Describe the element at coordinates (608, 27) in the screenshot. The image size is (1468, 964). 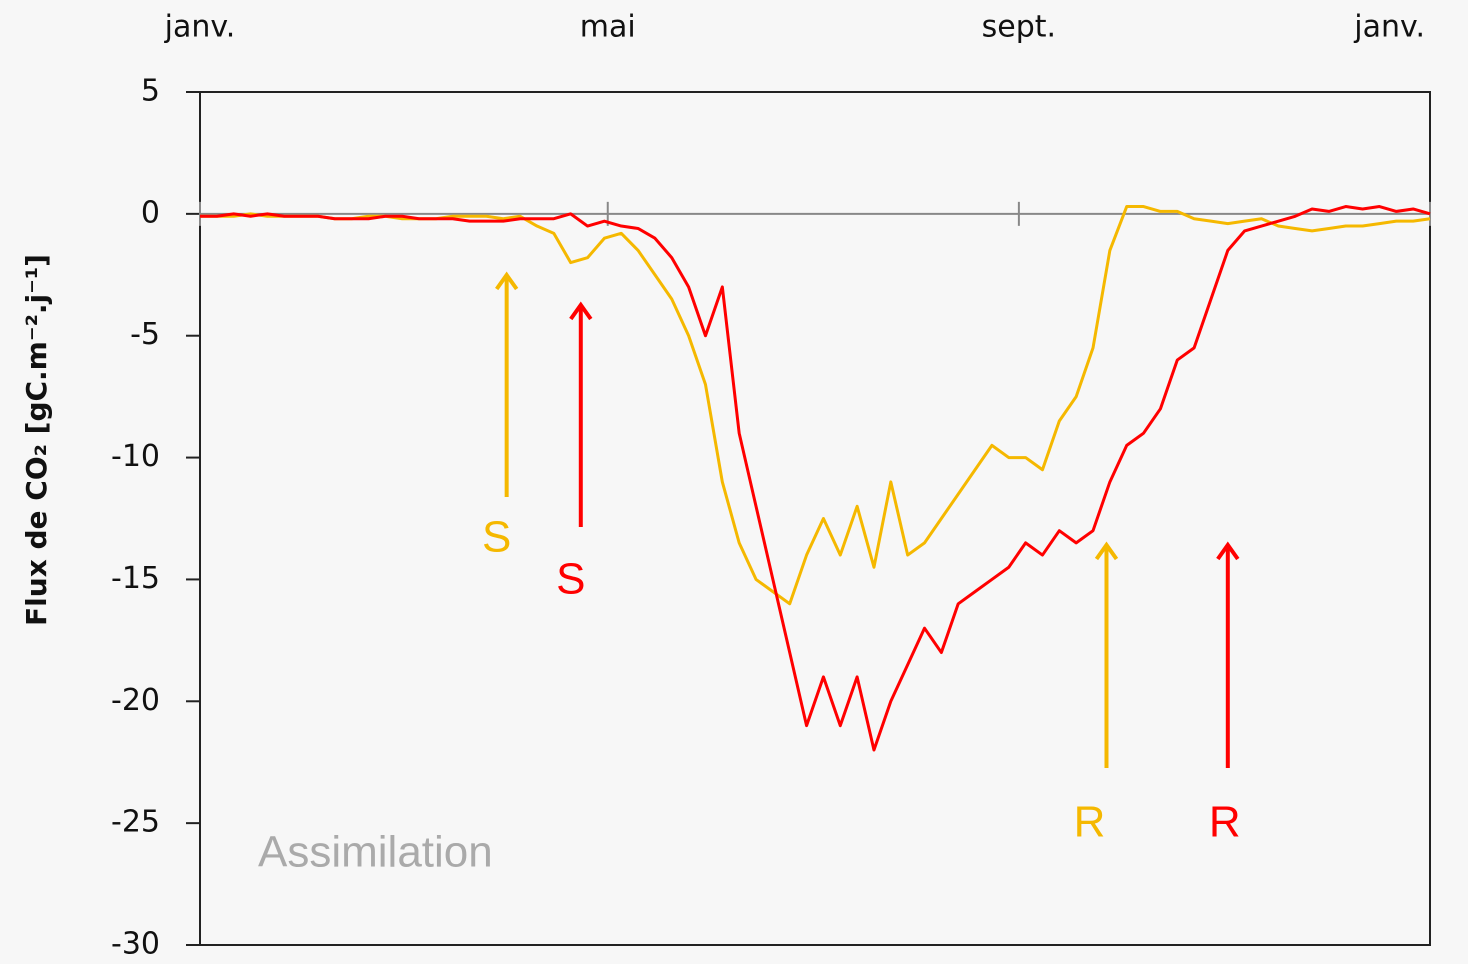
I see `x-tick-label: mai` at that location.